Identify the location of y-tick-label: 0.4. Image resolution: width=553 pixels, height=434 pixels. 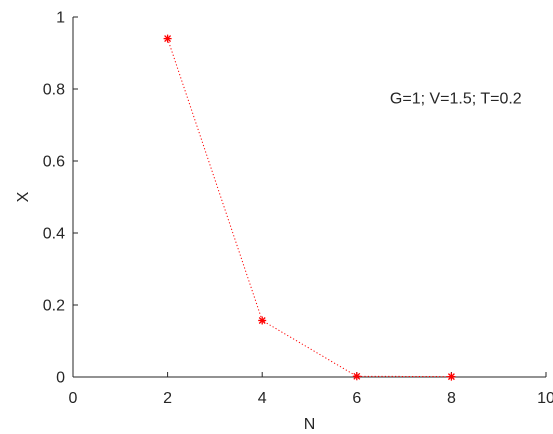
(54, 234).